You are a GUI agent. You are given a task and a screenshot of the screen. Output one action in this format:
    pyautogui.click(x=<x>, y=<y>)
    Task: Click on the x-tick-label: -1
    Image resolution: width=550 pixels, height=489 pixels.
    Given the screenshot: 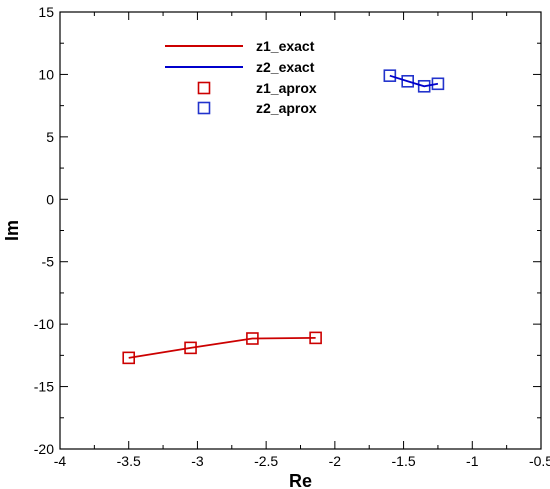 What is the action you would take?
    pyautogui.click(x=472, y=461)
    